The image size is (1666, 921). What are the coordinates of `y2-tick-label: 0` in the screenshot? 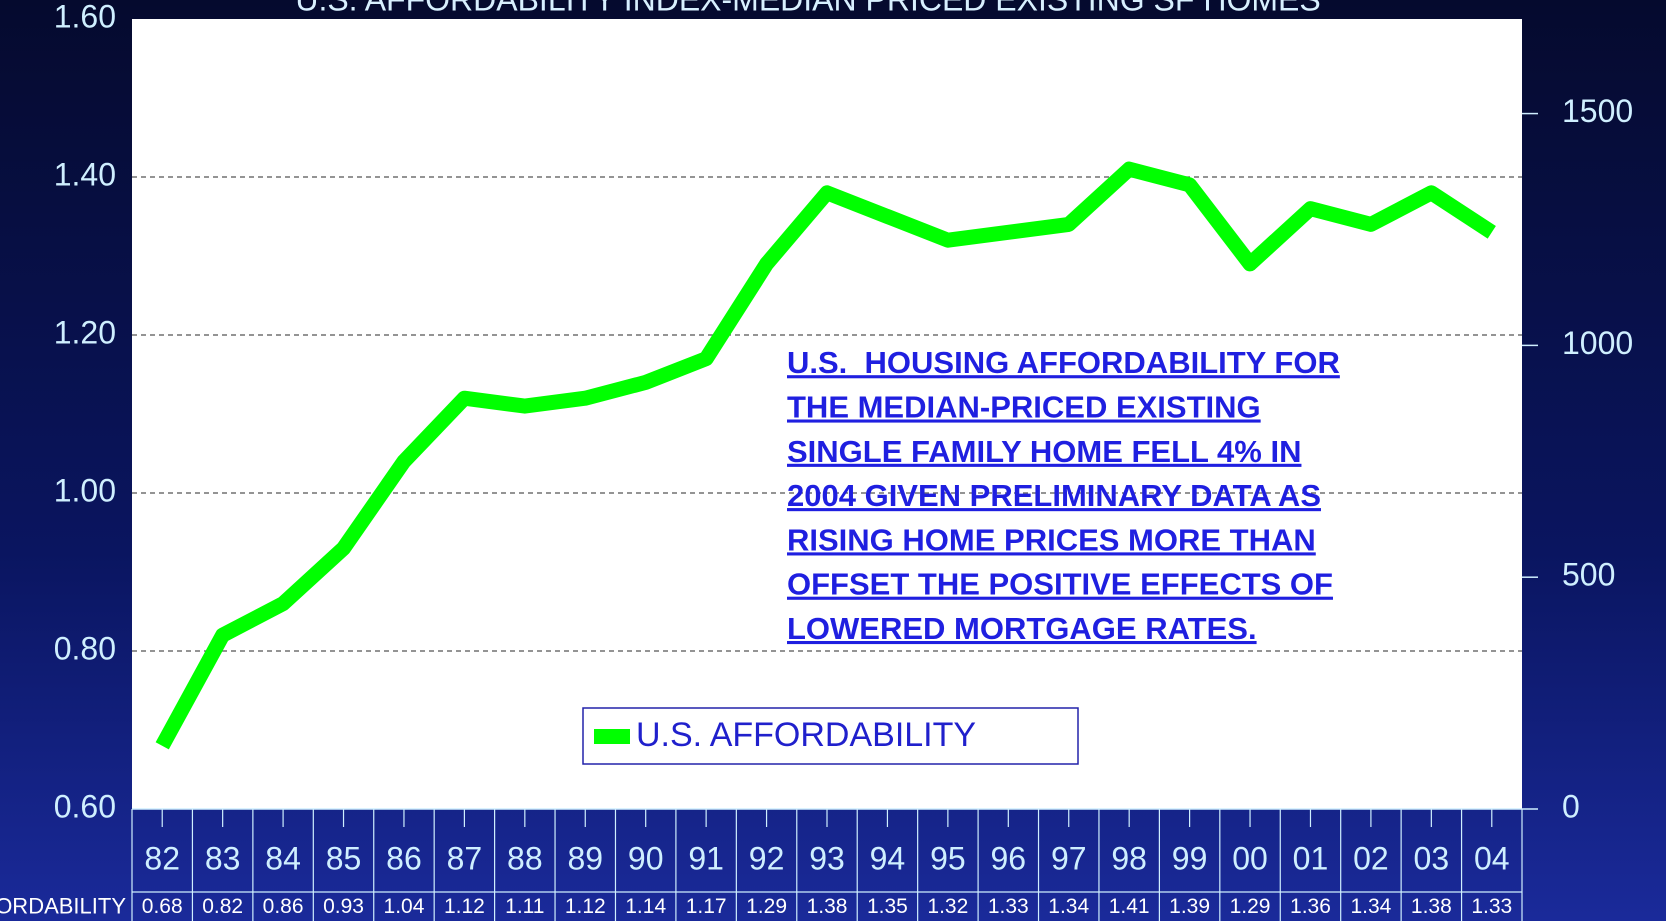 It's located at (1571, 806).